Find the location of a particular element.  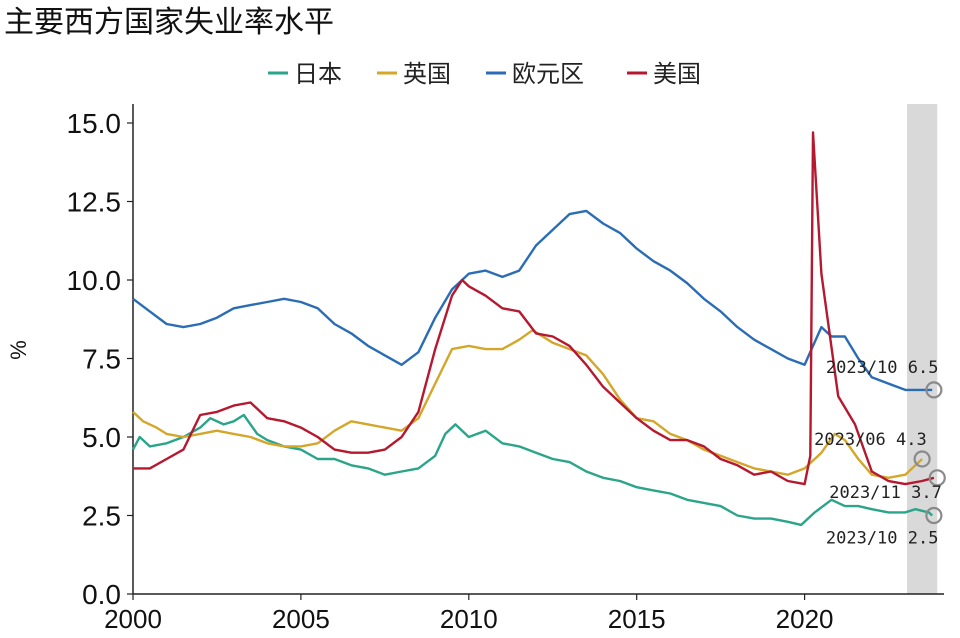

y-tick-label: 0.0 is located at coordinates (101, 594).